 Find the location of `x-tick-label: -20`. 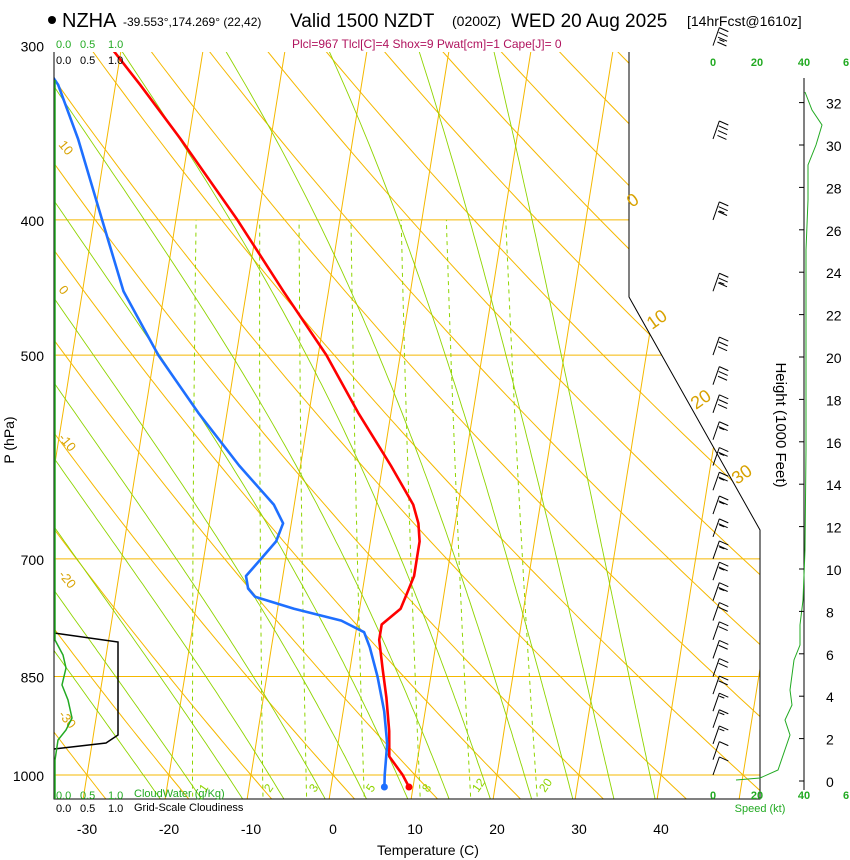

x-tick-label: -20 is located at coordinates (169, 829).